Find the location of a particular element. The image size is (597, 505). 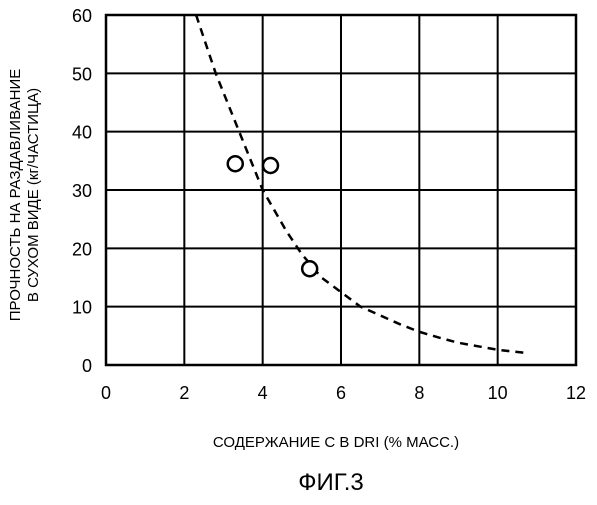

x-tick-label: 10 is located at coordinates (498, 393).